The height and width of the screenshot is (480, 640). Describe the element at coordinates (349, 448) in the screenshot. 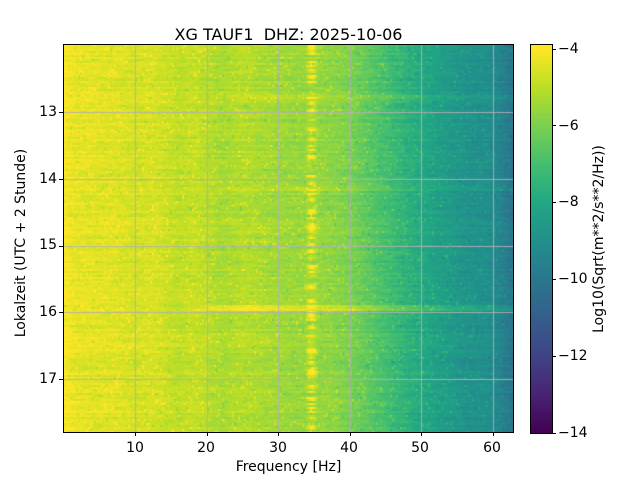

I see `x-tick-label: 40` at that location.